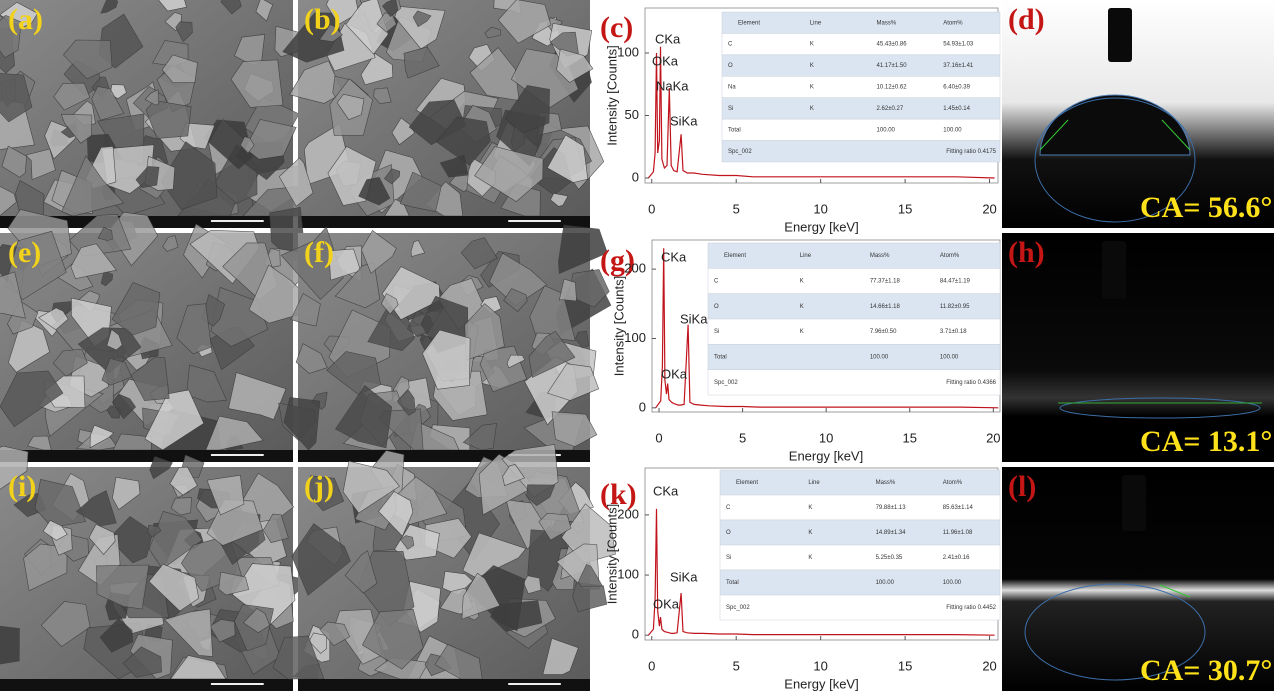  I want to click on contact-angle-value: CA= 13.1°, so click(1206, 441).